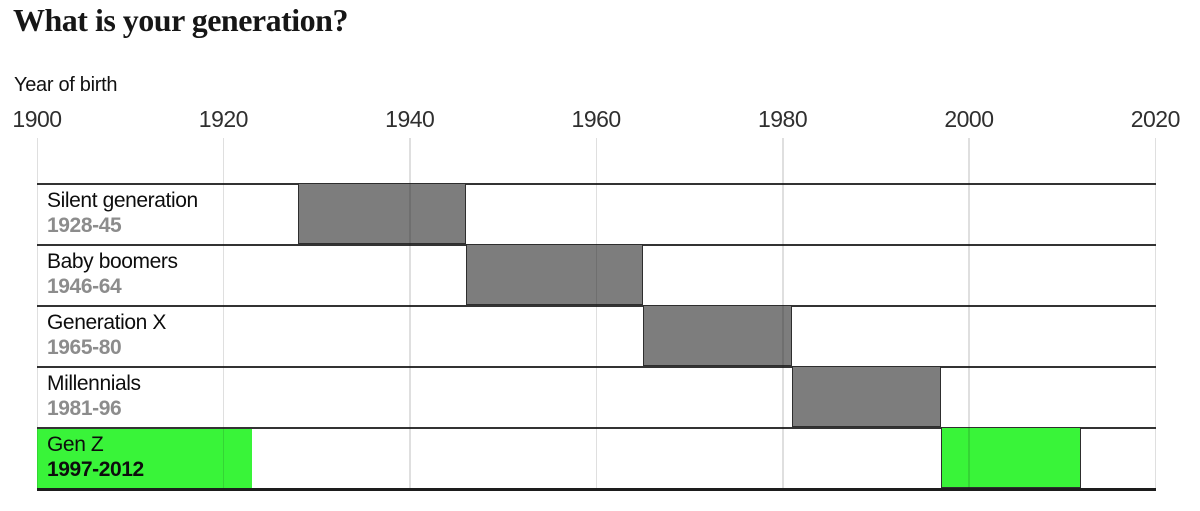 This screenshot has height=511, width=1200. I want to click on generation-name: Silent generation, so click(122, 200).